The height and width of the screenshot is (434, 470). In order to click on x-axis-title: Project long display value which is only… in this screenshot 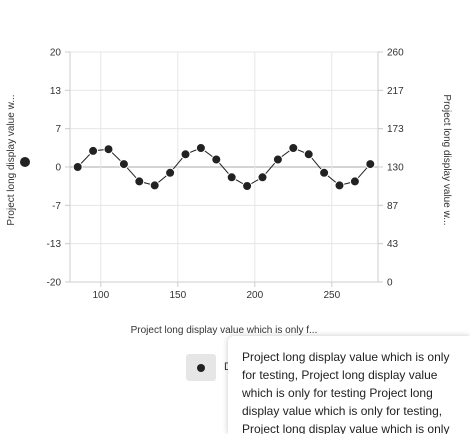, I will do `click(224, 330)`.